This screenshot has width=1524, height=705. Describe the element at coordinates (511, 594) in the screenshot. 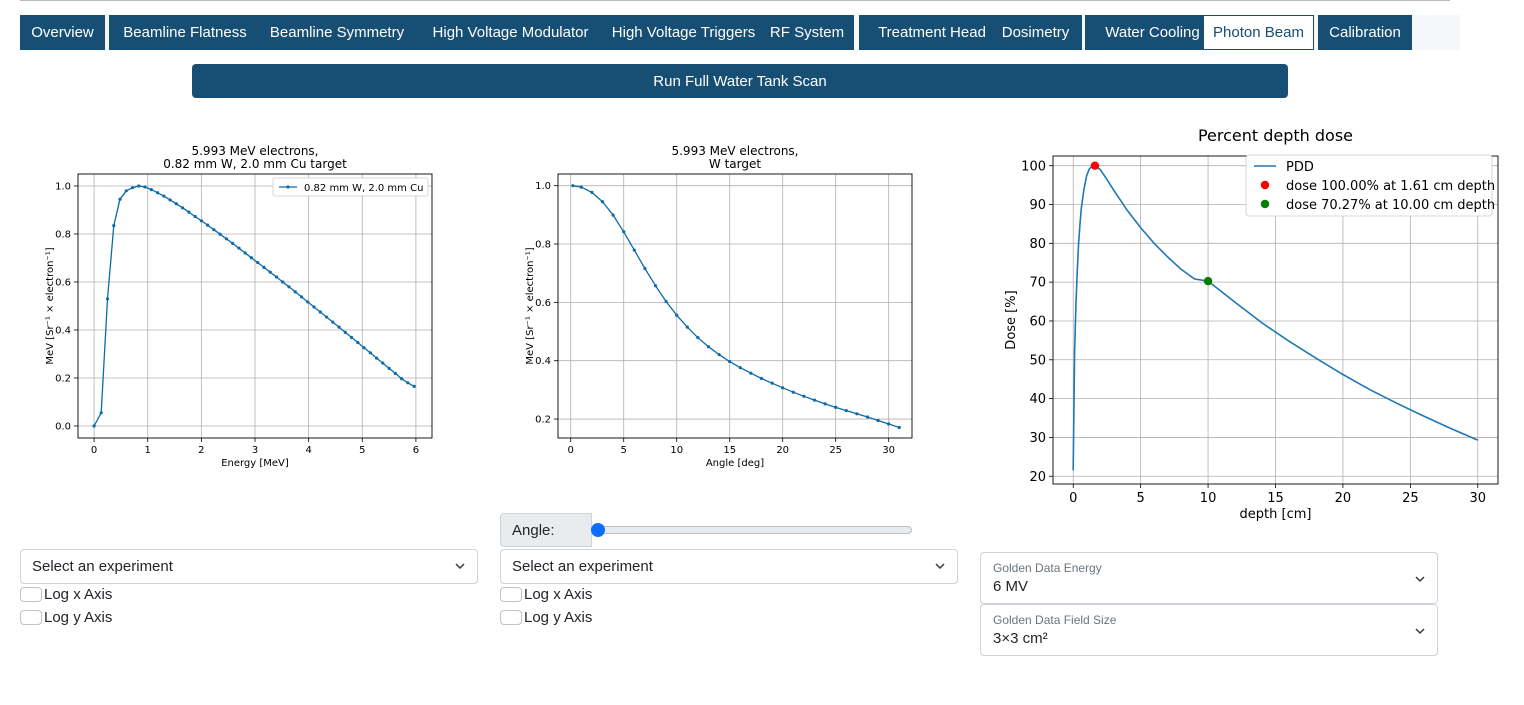

I see `log-x-checkbox-middle` at that location.